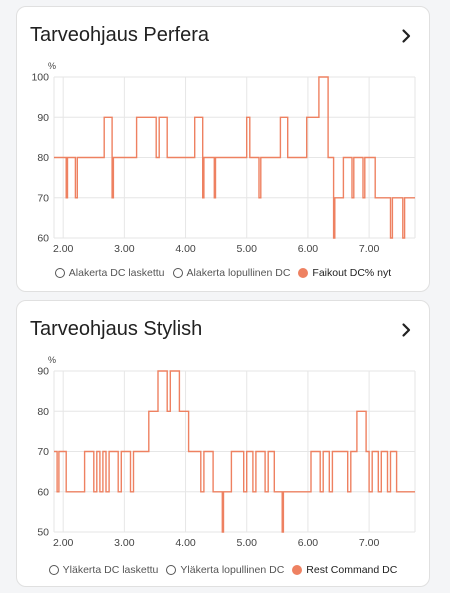 This screenshot has width=450, height=593. Describe the element at coordinates (232, 570) in the screenshot. I see `legend-label: Yläkerta lopullinen DC` at that location.